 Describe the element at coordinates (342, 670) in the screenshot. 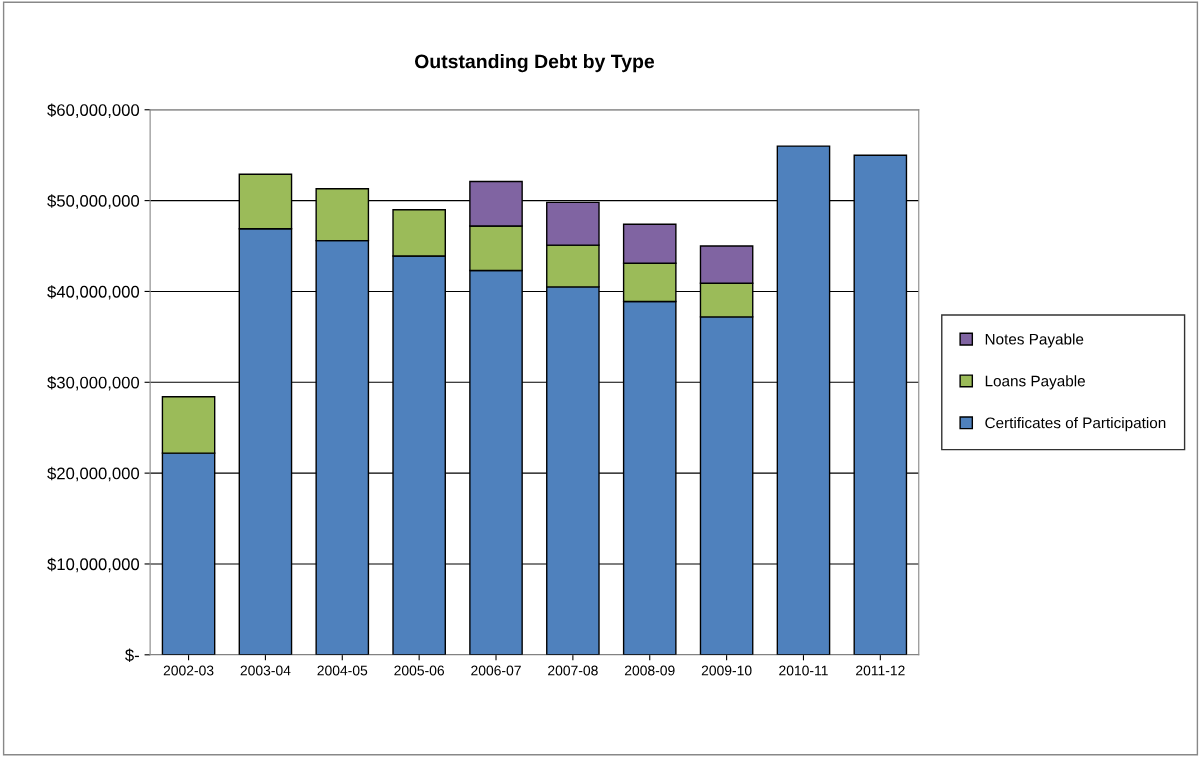

I see `x-tick-label: 2004-05` at that location.